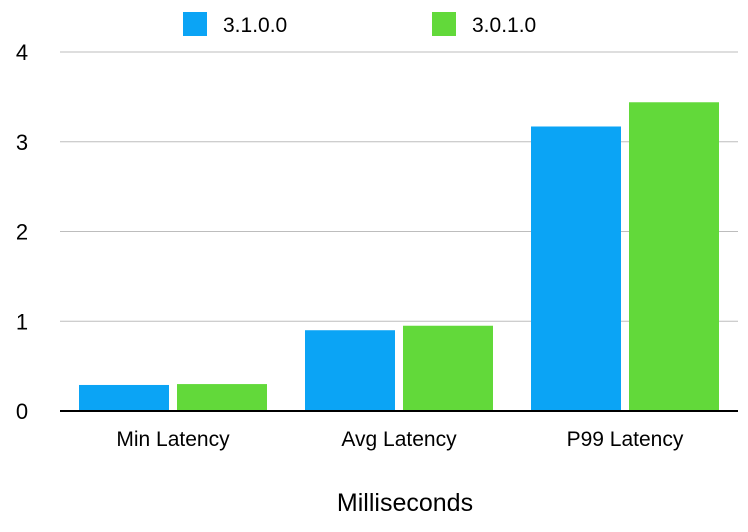 The image size is (748, 532). I want to click on x-axis-categories: Min Latency Avg Latency P99 Latency, so click(399, 439).